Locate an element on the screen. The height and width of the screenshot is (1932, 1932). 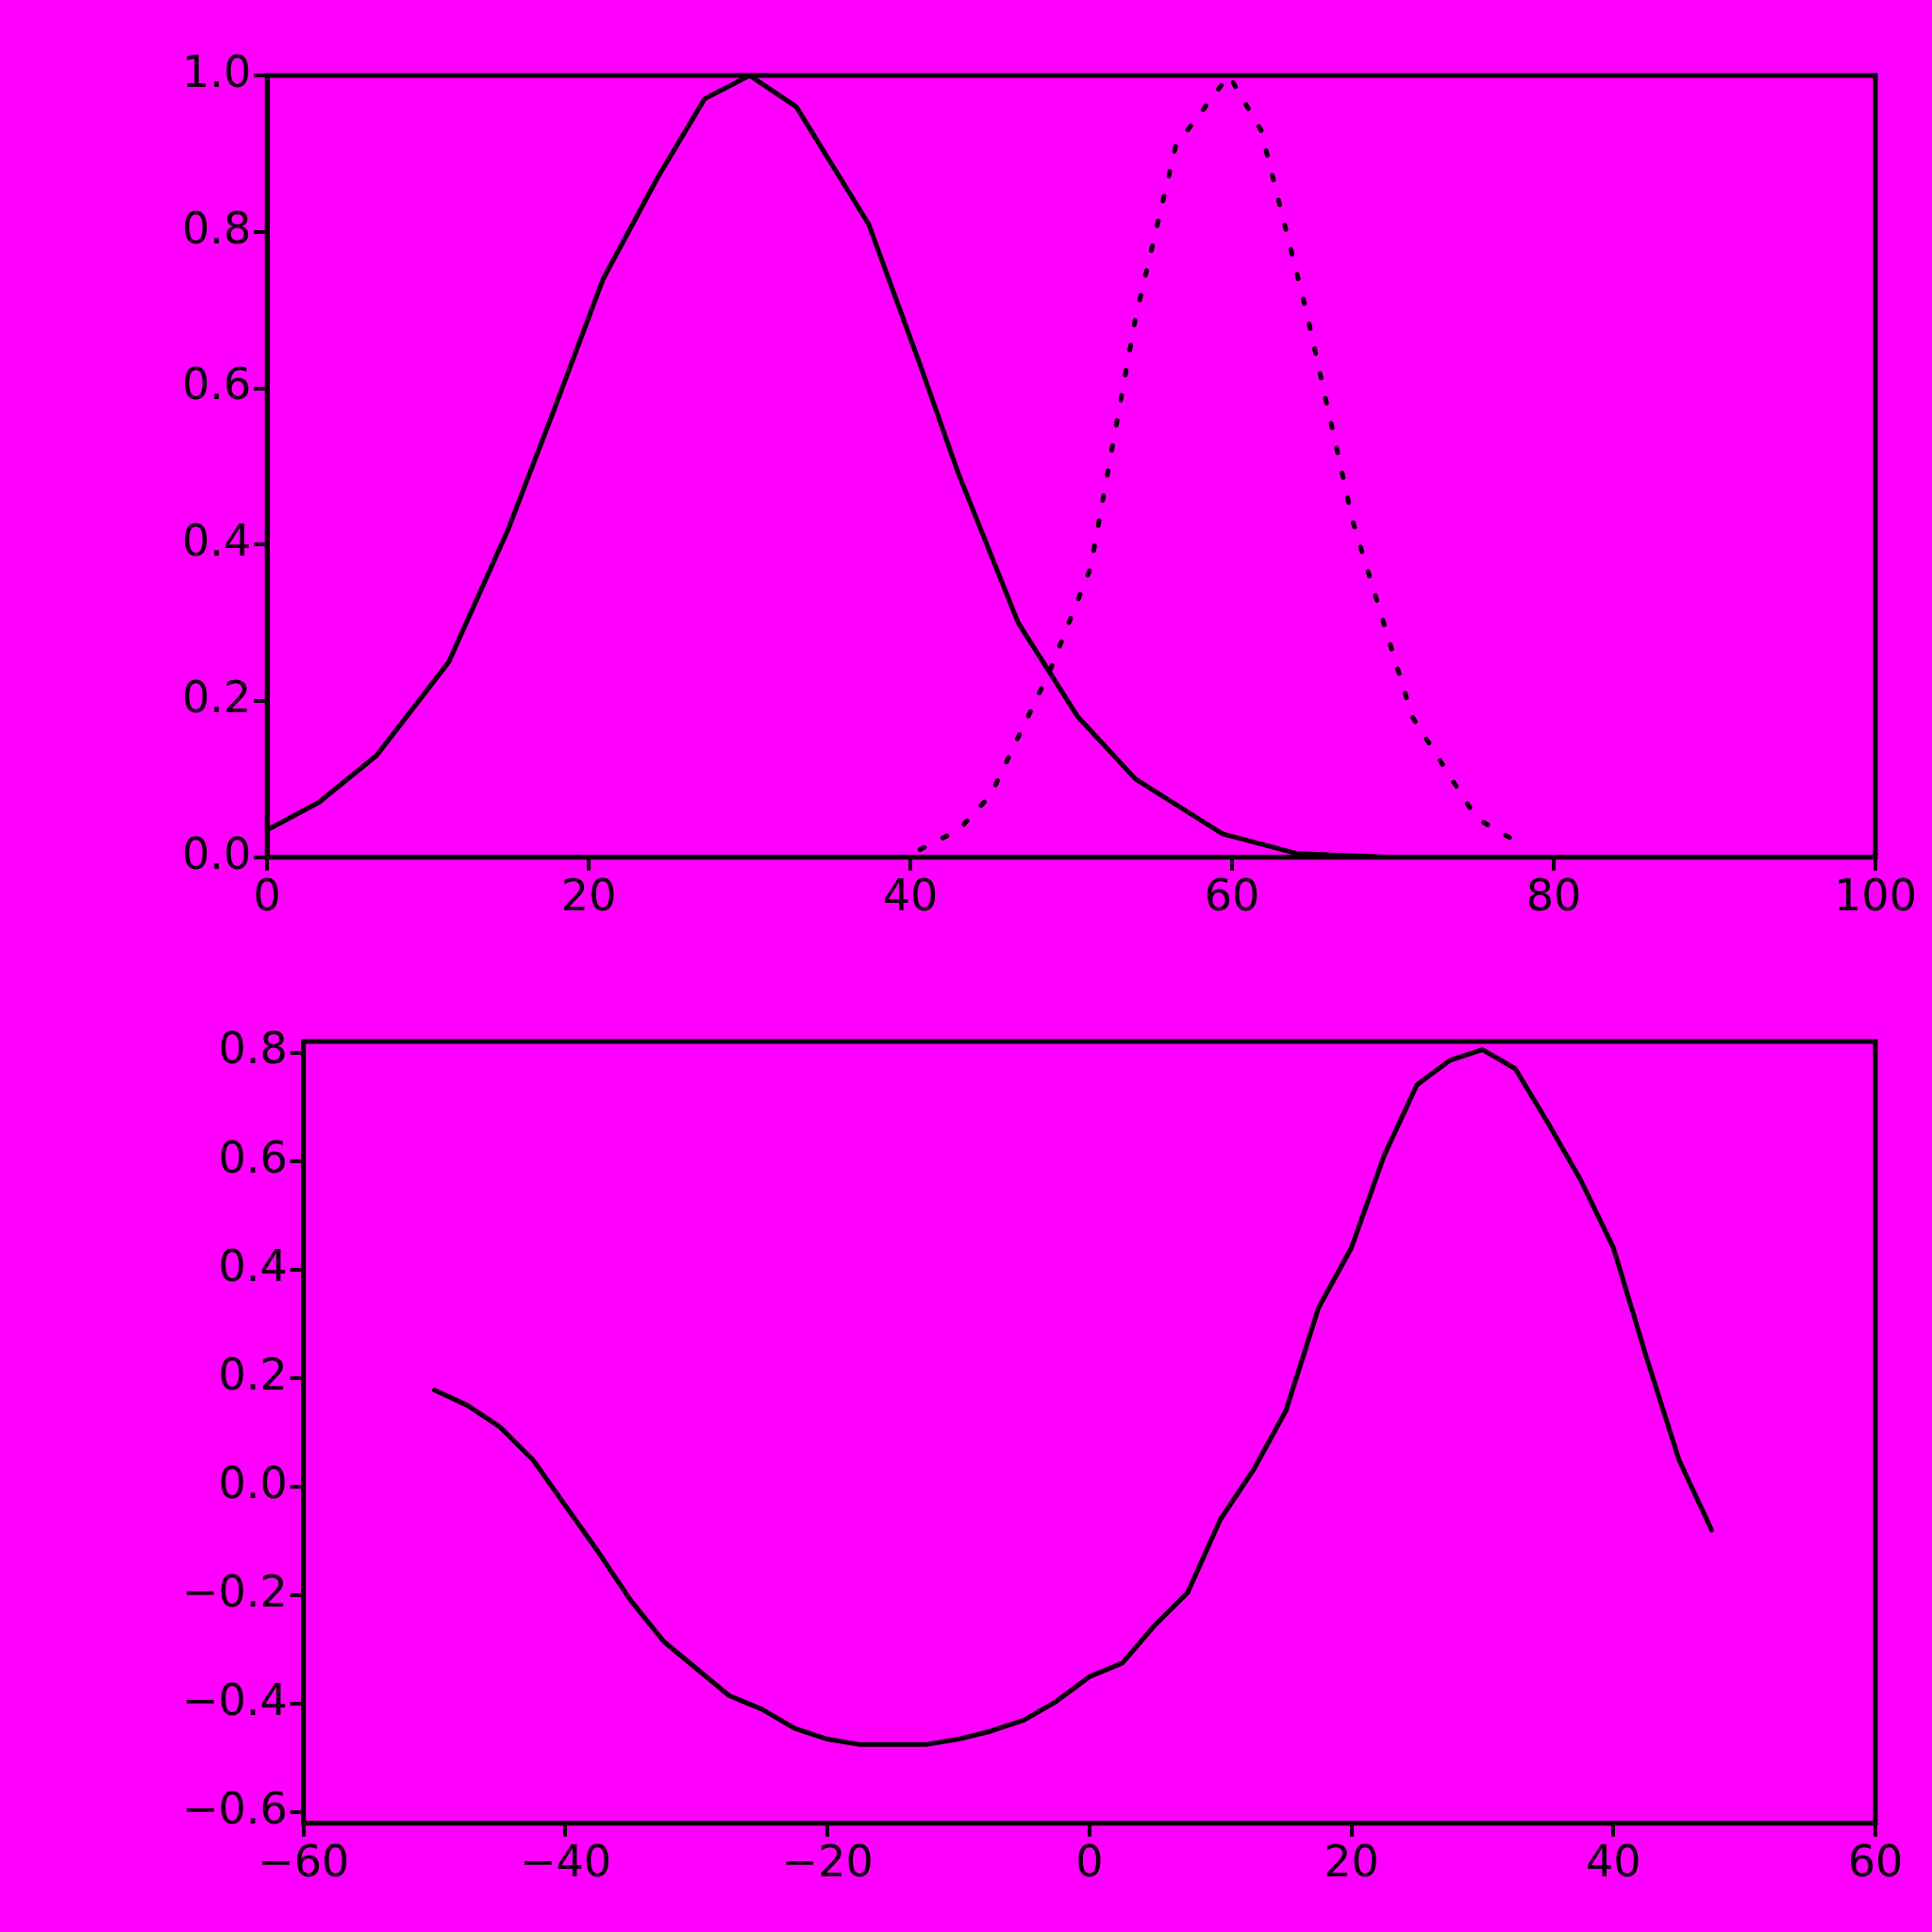
y-tick-label: −0.4 is located at coordinates (235, 1700).